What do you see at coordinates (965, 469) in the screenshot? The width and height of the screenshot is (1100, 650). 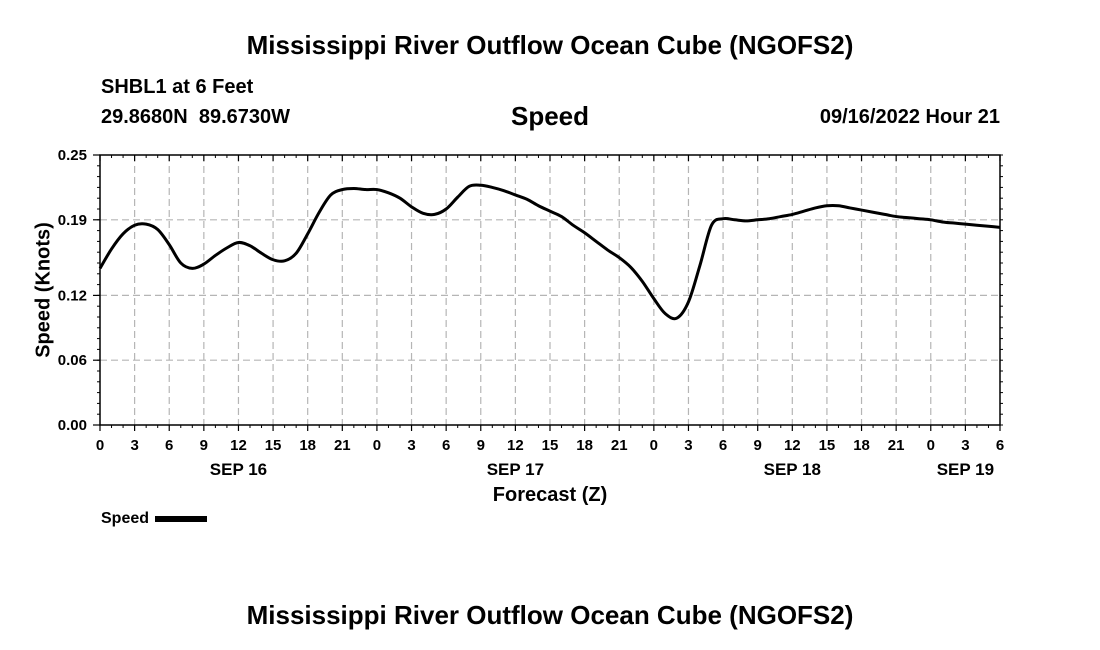 I see `date-label: SEP 19` at bounding box center [965, 469].